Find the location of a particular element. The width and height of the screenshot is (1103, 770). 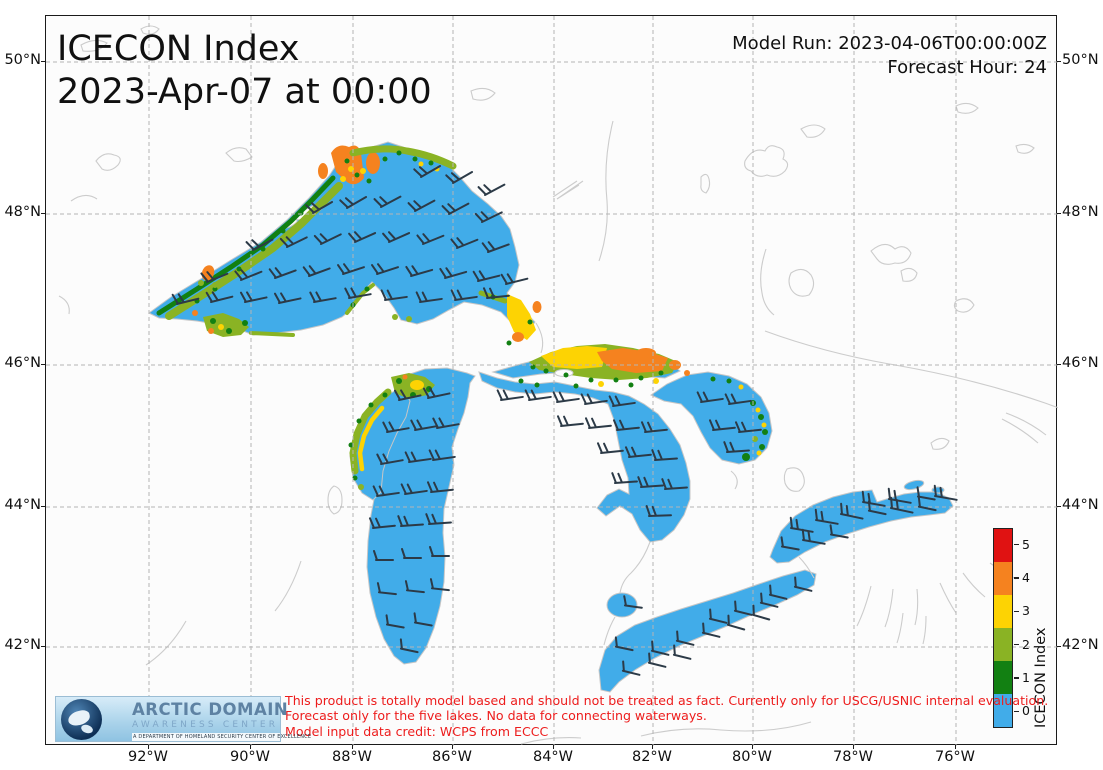

rivers is located at coordinates (675, 484).